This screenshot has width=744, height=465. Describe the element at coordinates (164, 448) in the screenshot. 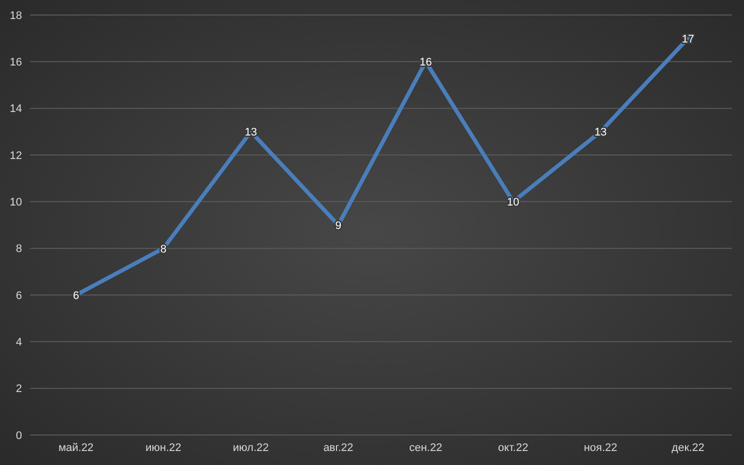

I see `x-tick-label: июн.22` at that location.